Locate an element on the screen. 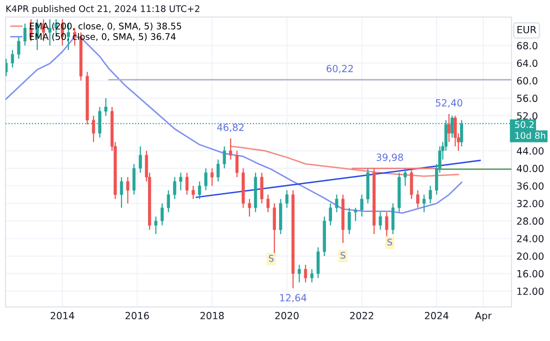  y-tick-label: 20.00 is located at coordinates (530, 256).